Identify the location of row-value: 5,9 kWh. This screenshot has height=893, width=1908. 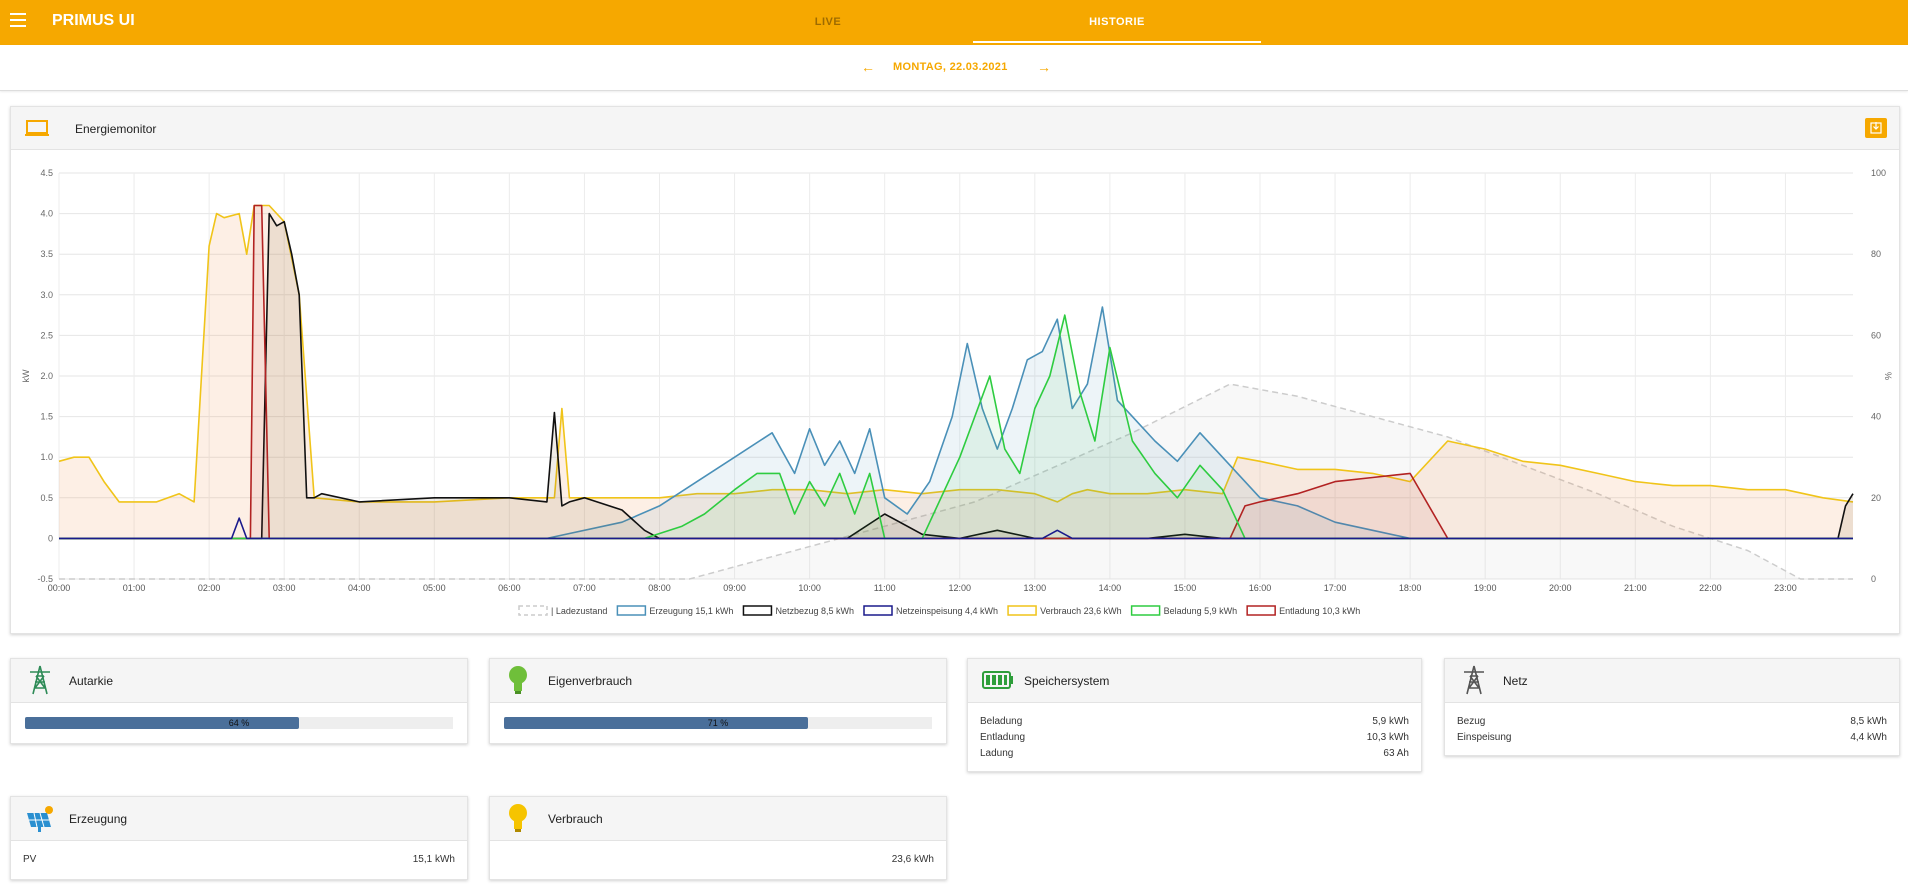
(1390, 721).